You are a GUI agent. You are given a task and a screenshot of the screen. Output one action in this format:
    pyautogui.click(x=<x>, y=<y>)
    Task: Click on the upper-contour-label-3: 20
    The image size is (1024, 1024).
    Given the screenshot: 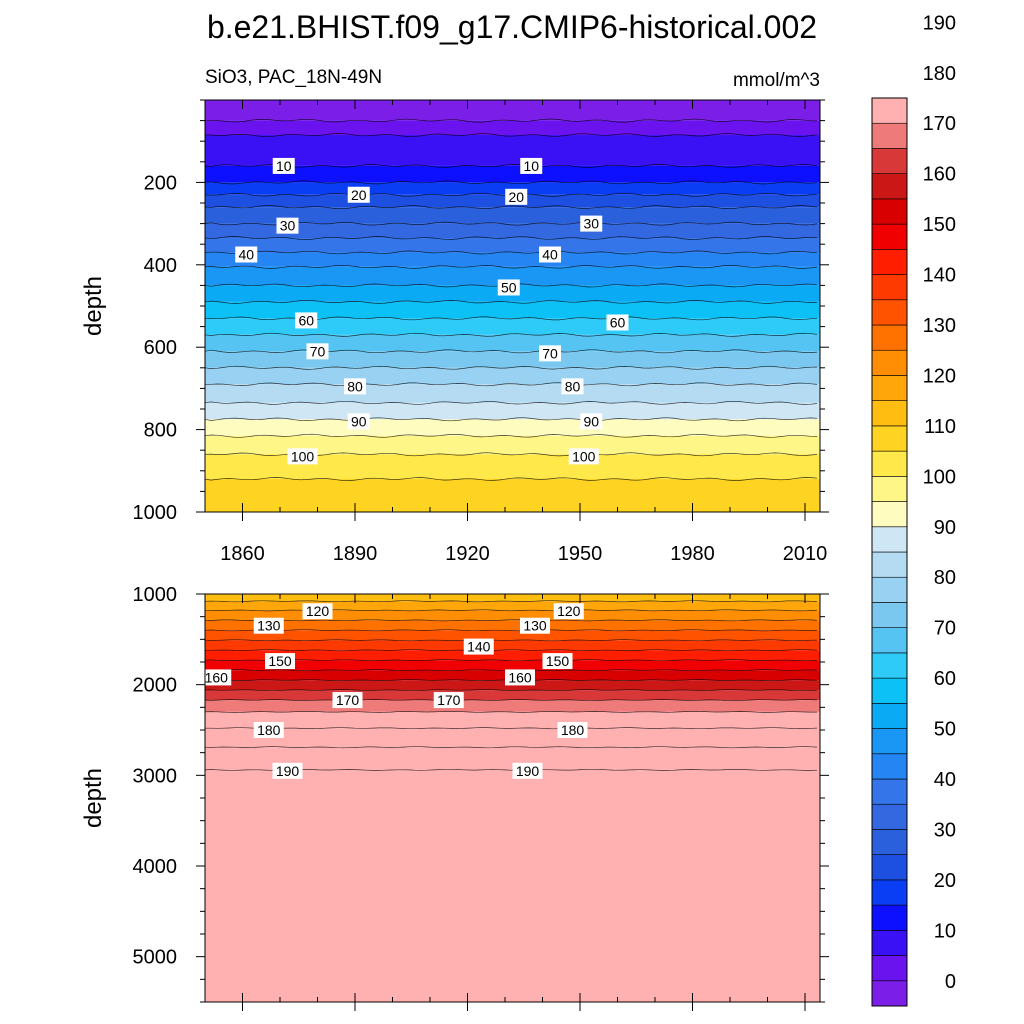 What is the action you would take?
    pyautogui.click(x=516, y=196)
    